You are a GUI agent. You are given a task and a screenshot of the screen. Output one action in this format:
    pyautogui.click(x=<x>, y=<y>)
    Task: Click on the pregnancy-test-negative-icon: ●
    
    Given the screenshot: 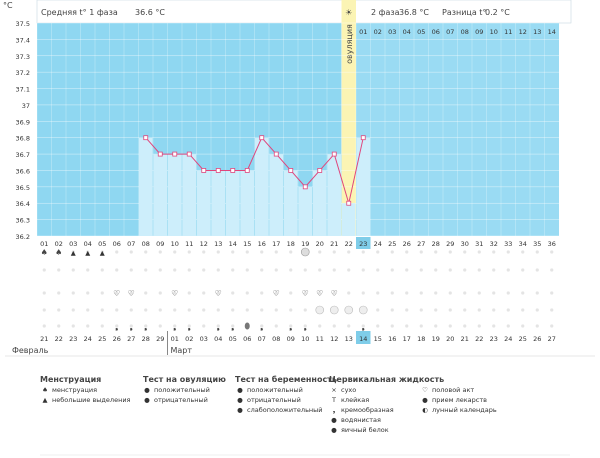 What is the action you would take?
    pyautogui.click(x=240, y=400)
    